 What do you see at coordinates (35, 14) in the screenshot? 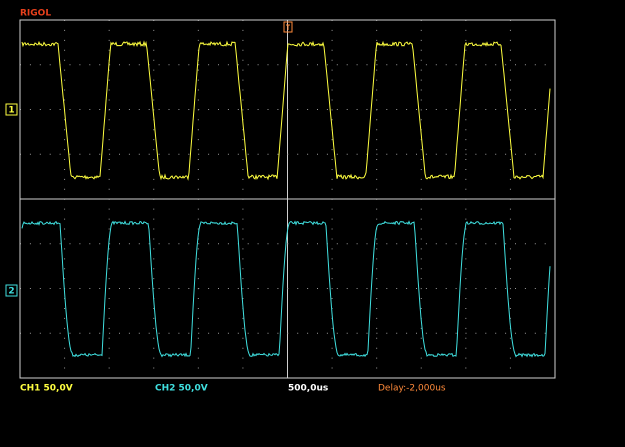
I see `brand: RIGOL` at bounding box center [35, 14].